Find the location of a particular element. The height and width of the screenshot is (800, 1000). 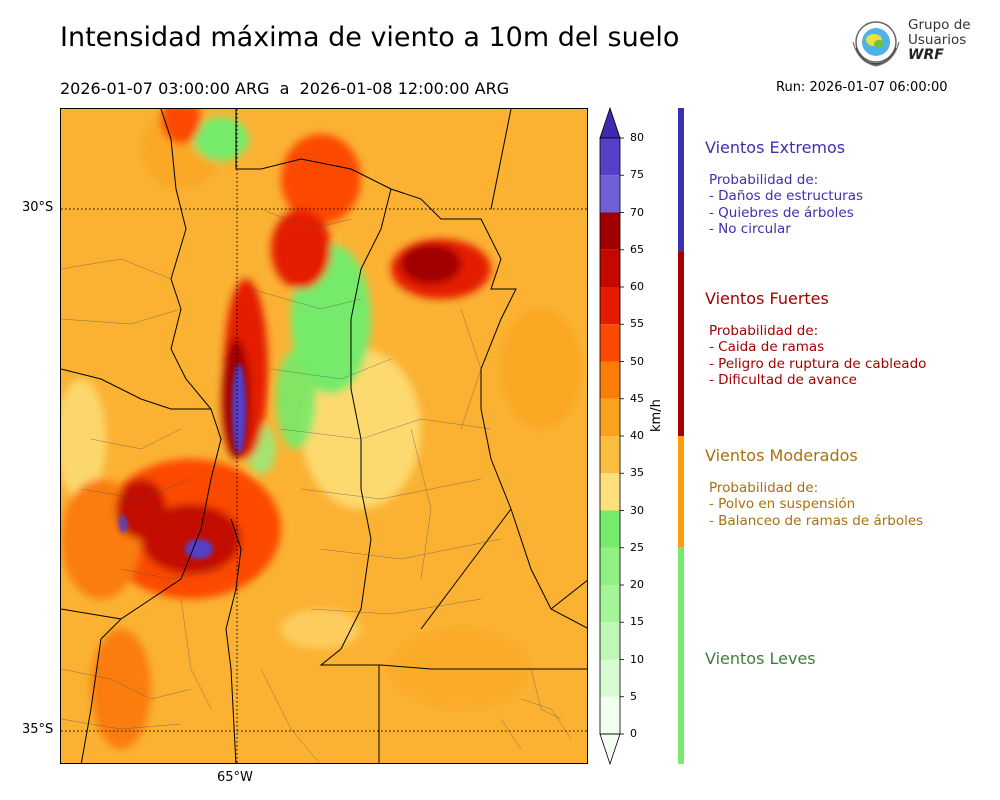

colorbar-tick-label: 20 is located at coordinates (637, 584).